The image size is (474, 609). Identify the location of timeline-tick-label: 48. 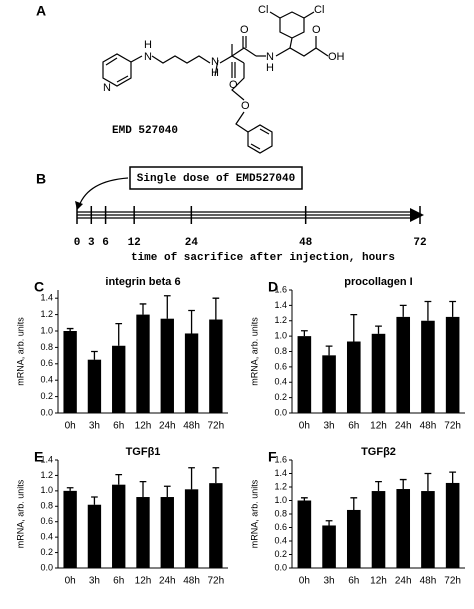
(306, 243).